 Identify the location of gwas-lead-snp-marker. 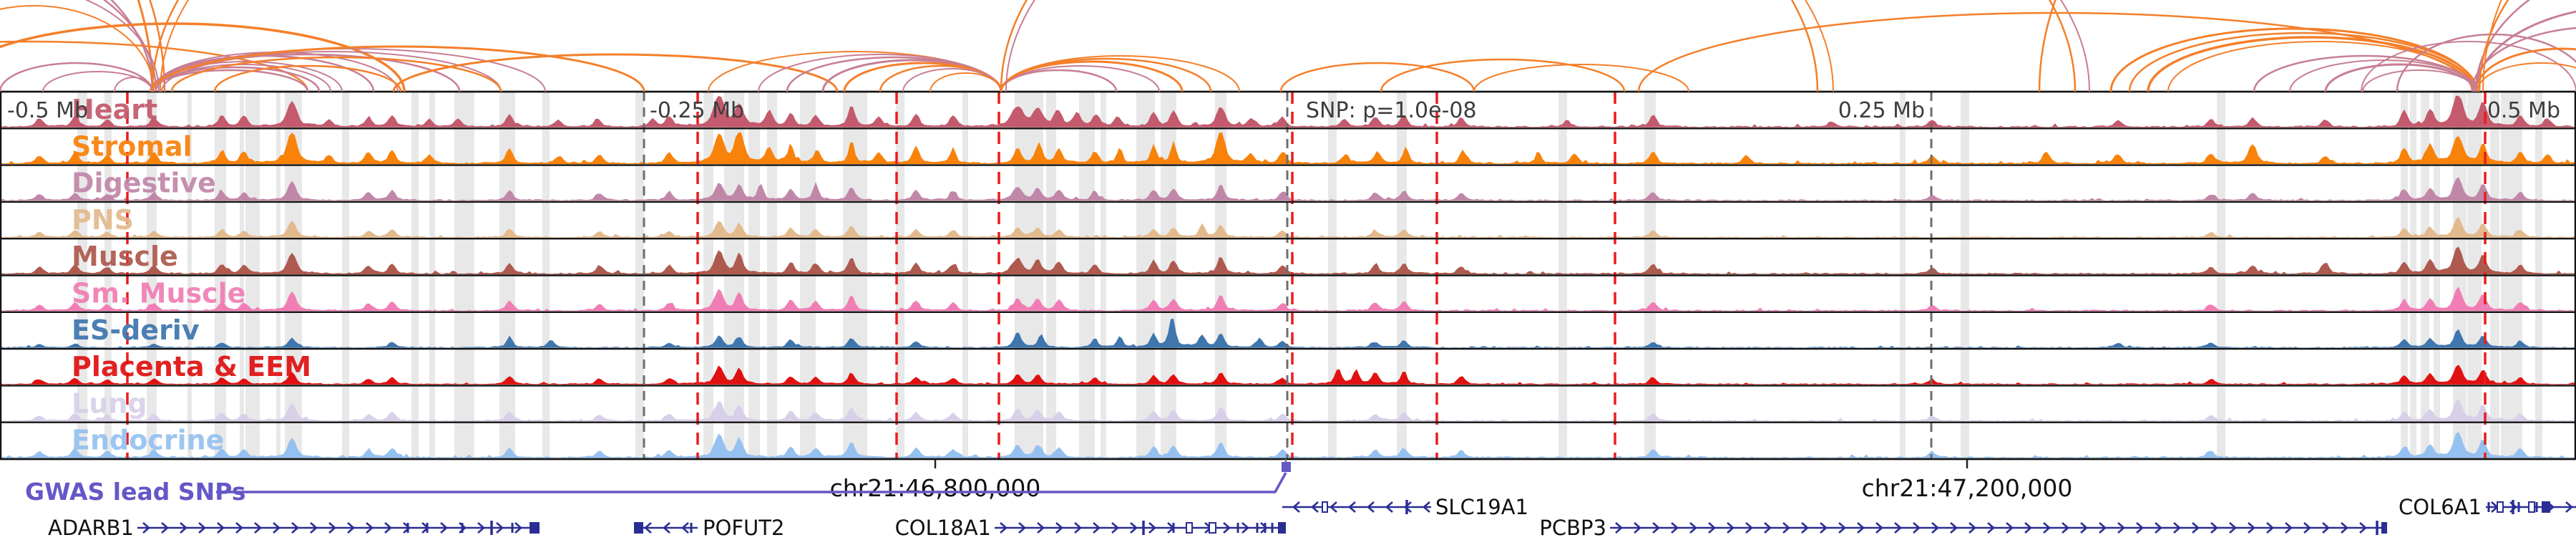
(1286, 467).